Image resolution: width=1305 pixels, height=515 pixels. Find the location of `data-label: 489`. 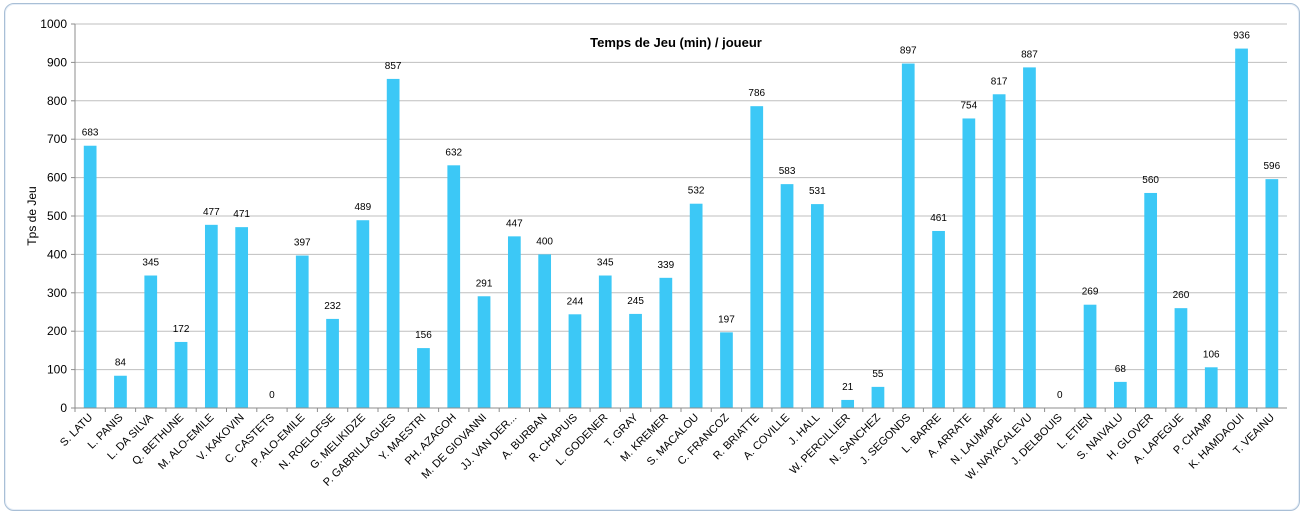

data-label: 489 is located at coordinates (363, 207).